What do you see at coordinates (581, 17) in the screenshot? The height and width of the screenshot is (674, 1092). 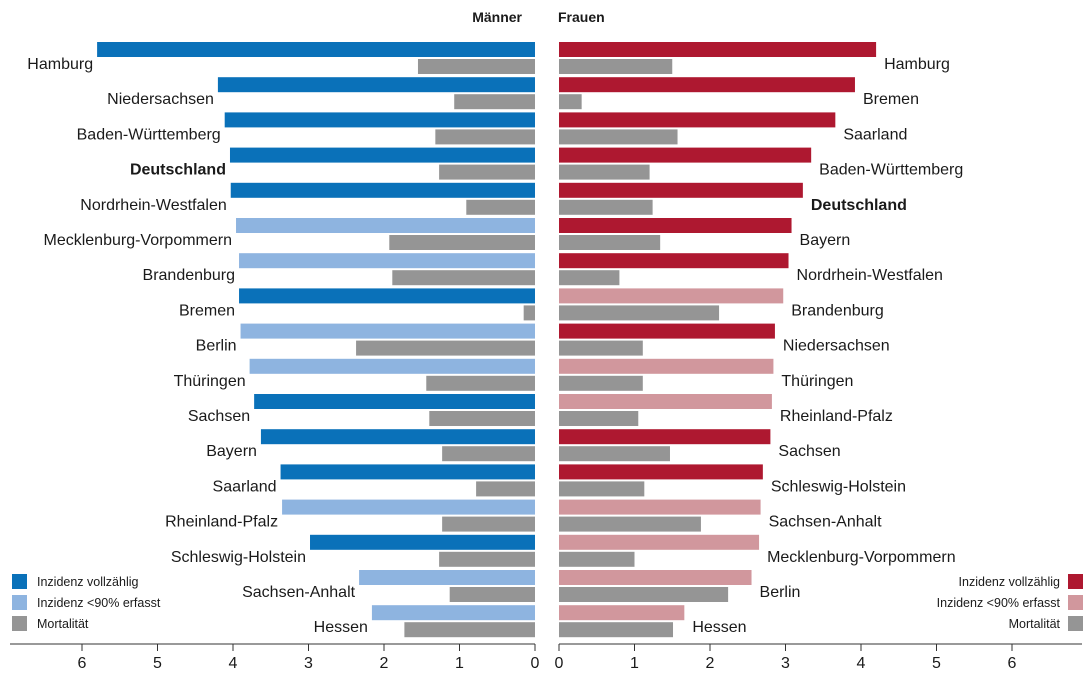 I see `women-panel-title: Frauen` at bounding box center [581, 17].